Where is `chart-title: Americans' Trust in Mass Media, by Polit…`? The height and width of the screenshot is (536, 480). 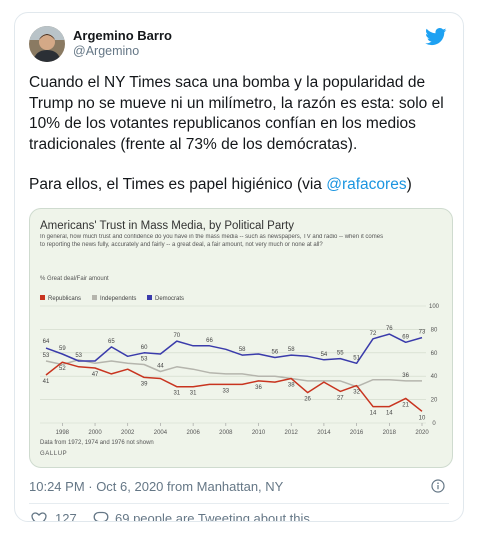 chart-title: Americans' Trust in Mass Media, by Polit… is located at coordinates (167, 226).